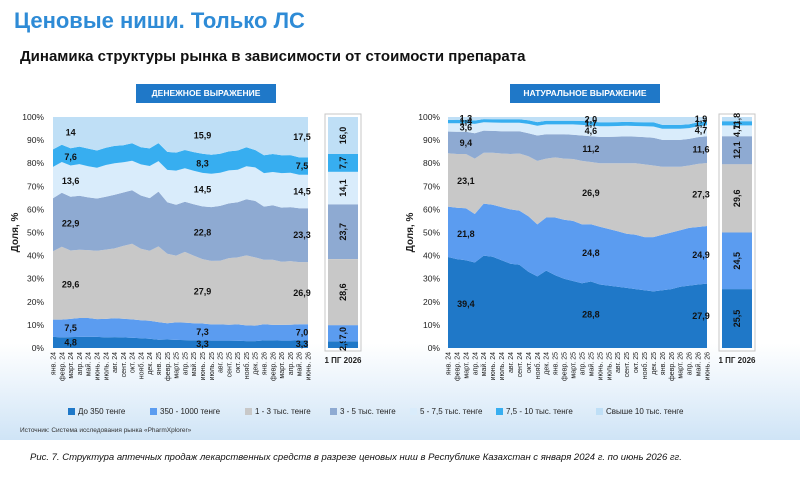  What do you see at coordinates (591, 193) in the screenshot?
I see `data-label: 26,9` at bounding box center [591, 193].